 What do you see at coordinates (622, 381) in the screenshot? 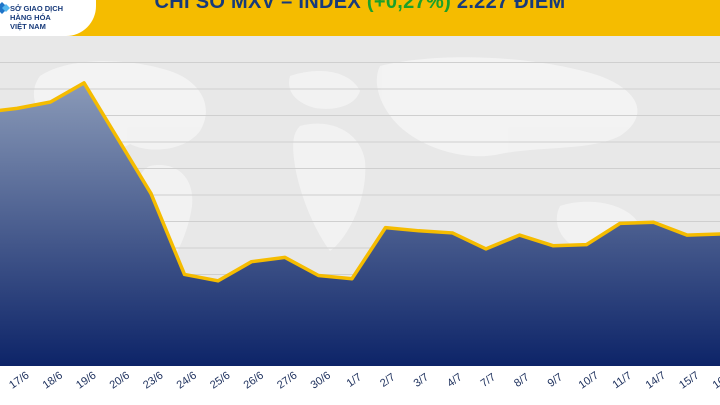
I see `x-tick-label: 11/7` at bounding box center [622, 381].